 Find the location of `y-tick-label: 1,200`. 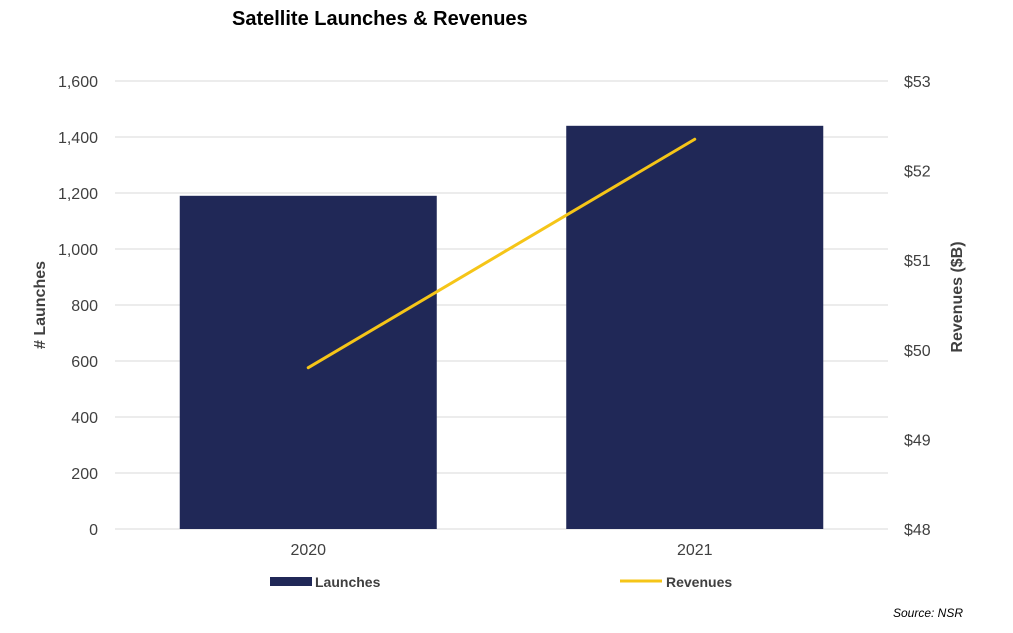

y-tick-label: 1,200 is located at coordinates (78, 194).